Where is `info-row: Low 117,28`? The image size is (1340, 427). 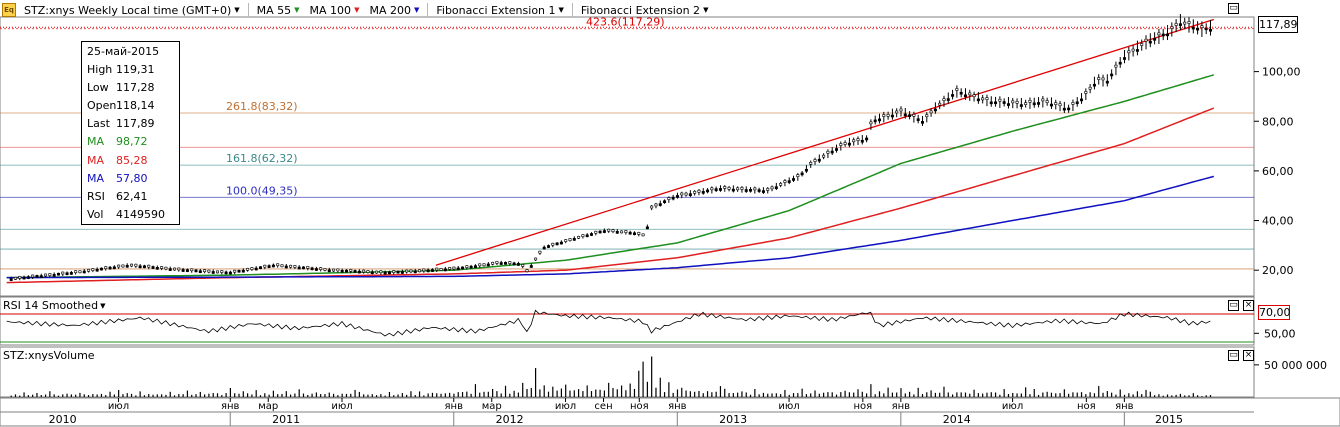 info-row: Low 117,28 is located at coordinates (130, 87).